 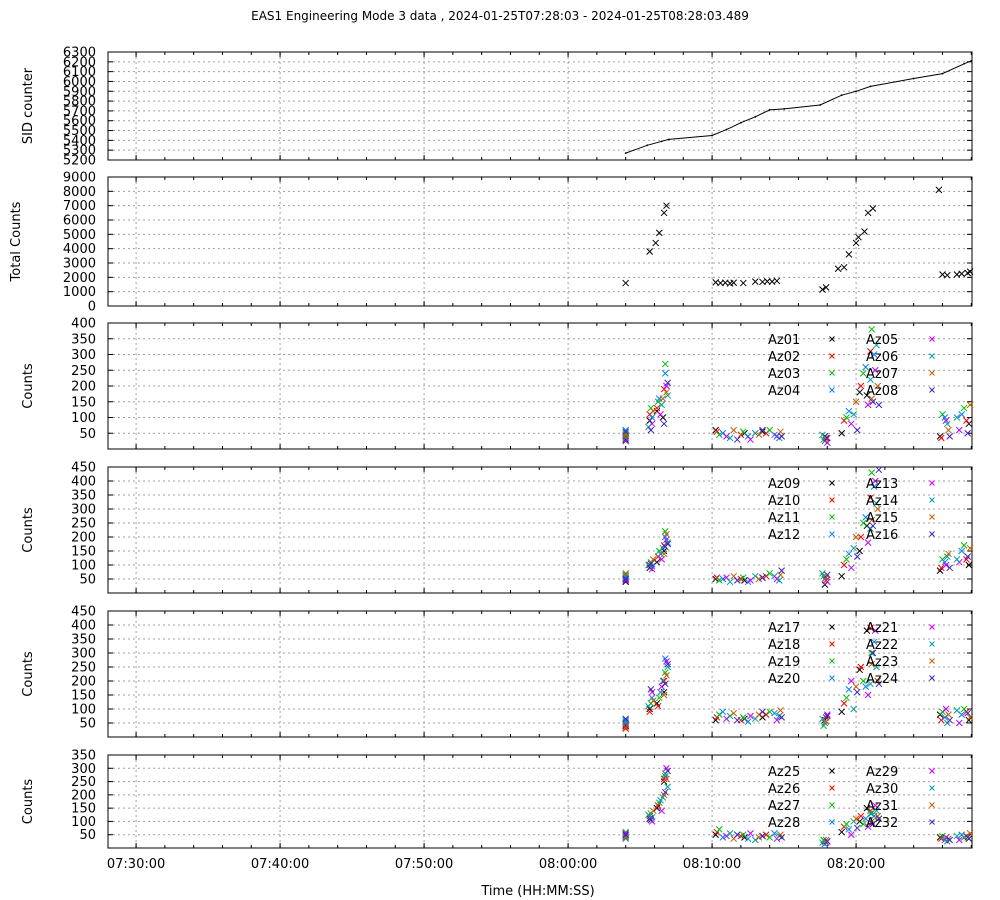 What do you see at coordinates (79, 102) in the screenshot?
I see `y-tick-label: 5800` at bounding box center [79, 102].